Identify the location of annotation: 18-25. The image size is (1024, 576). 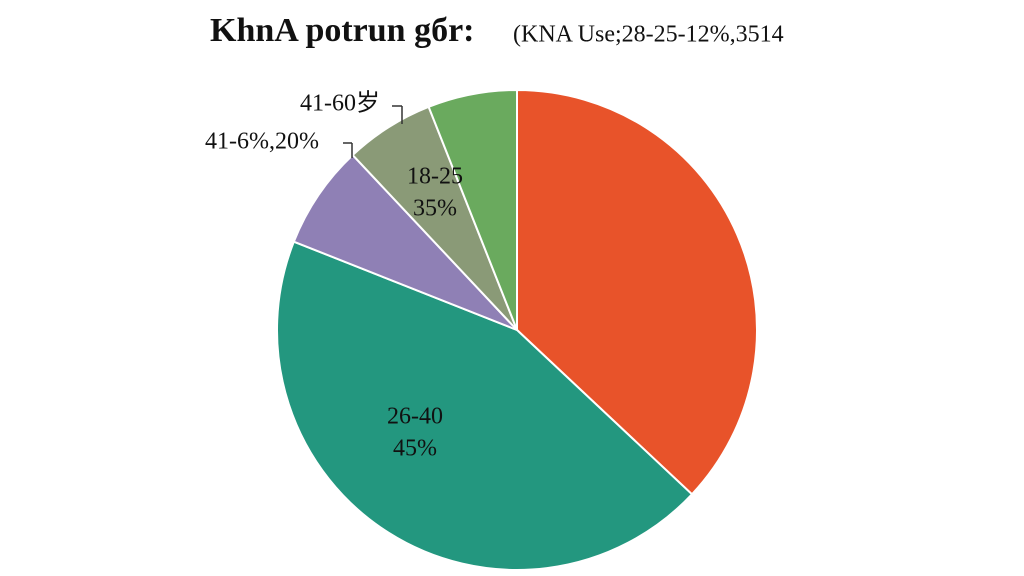
(435, 177).